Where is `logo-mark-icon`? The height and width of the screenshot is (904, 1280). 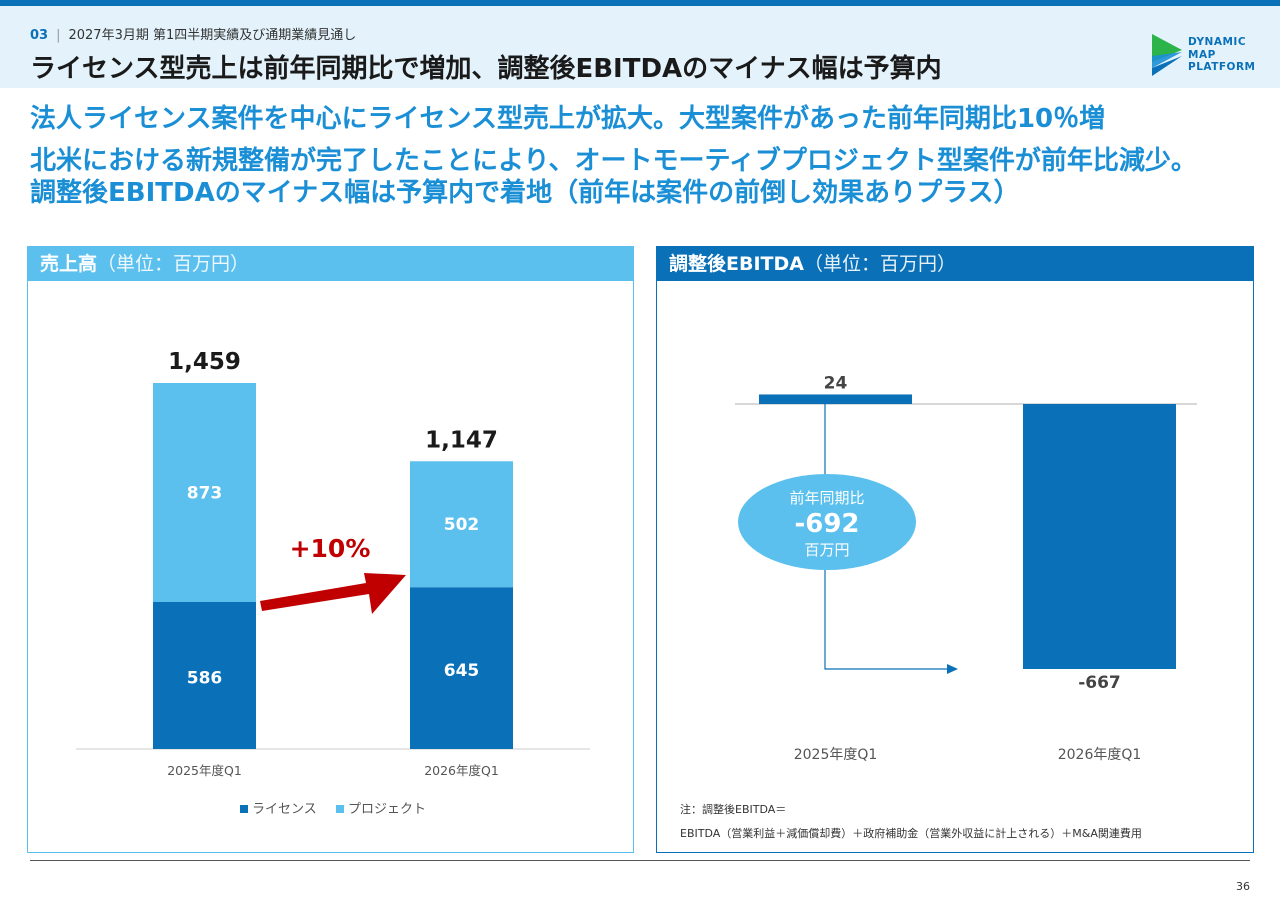
logo-mark-icon is located at coordinates (1167, 55).